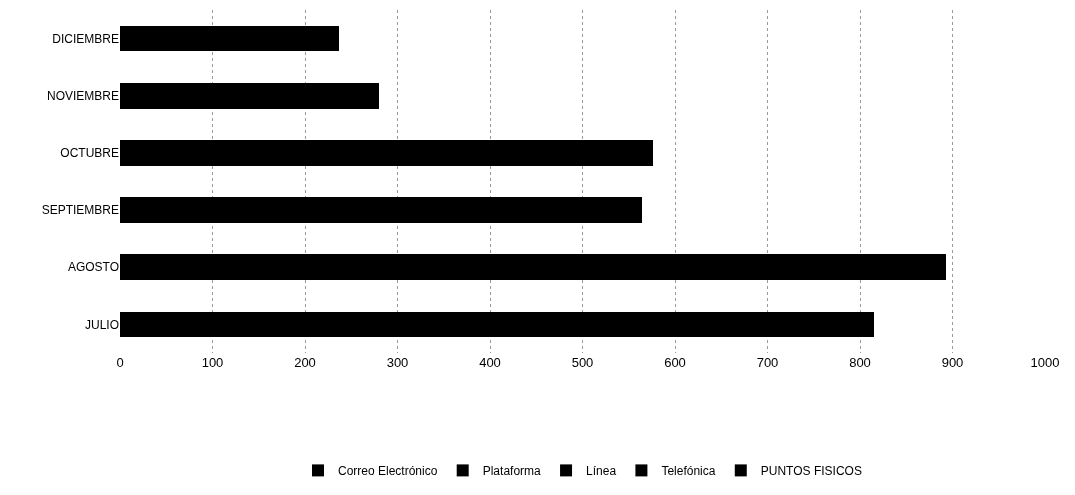 The height and width of the screenshot is (495, 1075). Describe the element at coordinates (860, 362) in the screenshot. I see `x-tick-label: 800` at that location.